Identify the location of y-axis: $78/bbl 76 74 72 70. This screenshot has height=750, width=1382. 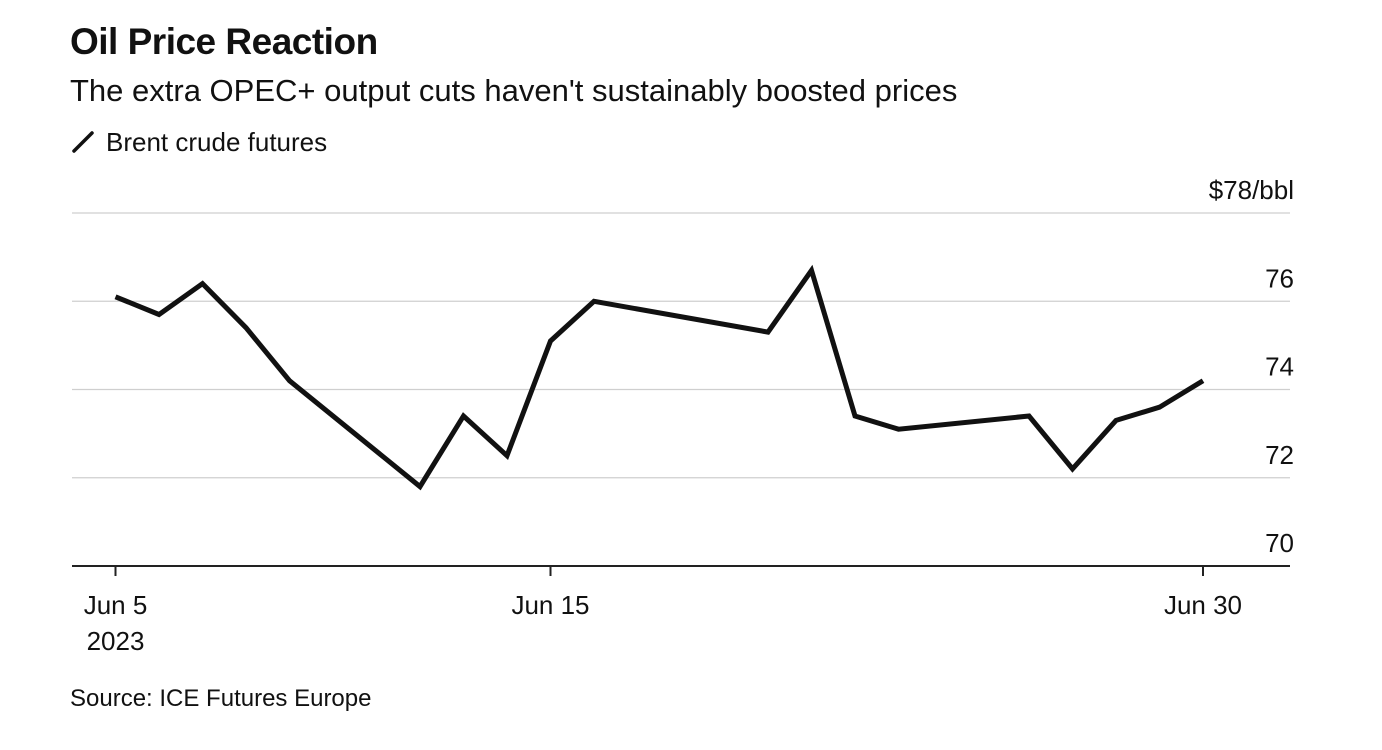
(1251, 366).